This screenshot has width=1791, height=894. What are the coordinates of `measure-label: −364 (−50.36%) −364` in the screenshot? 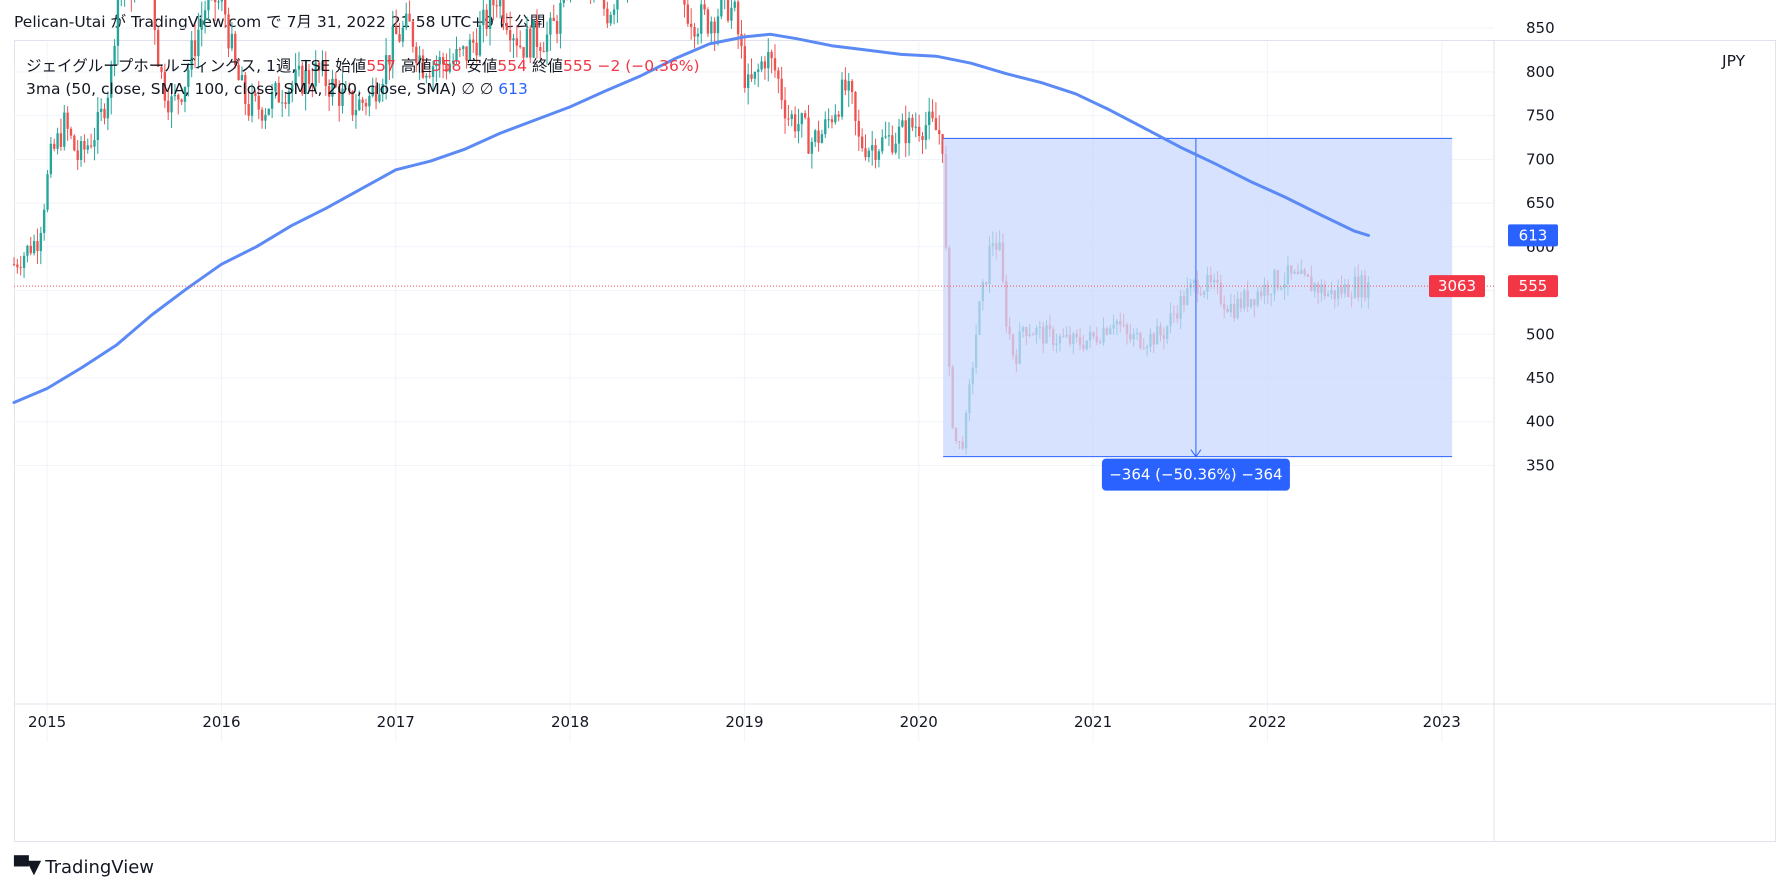 It's located at (1195, 475).